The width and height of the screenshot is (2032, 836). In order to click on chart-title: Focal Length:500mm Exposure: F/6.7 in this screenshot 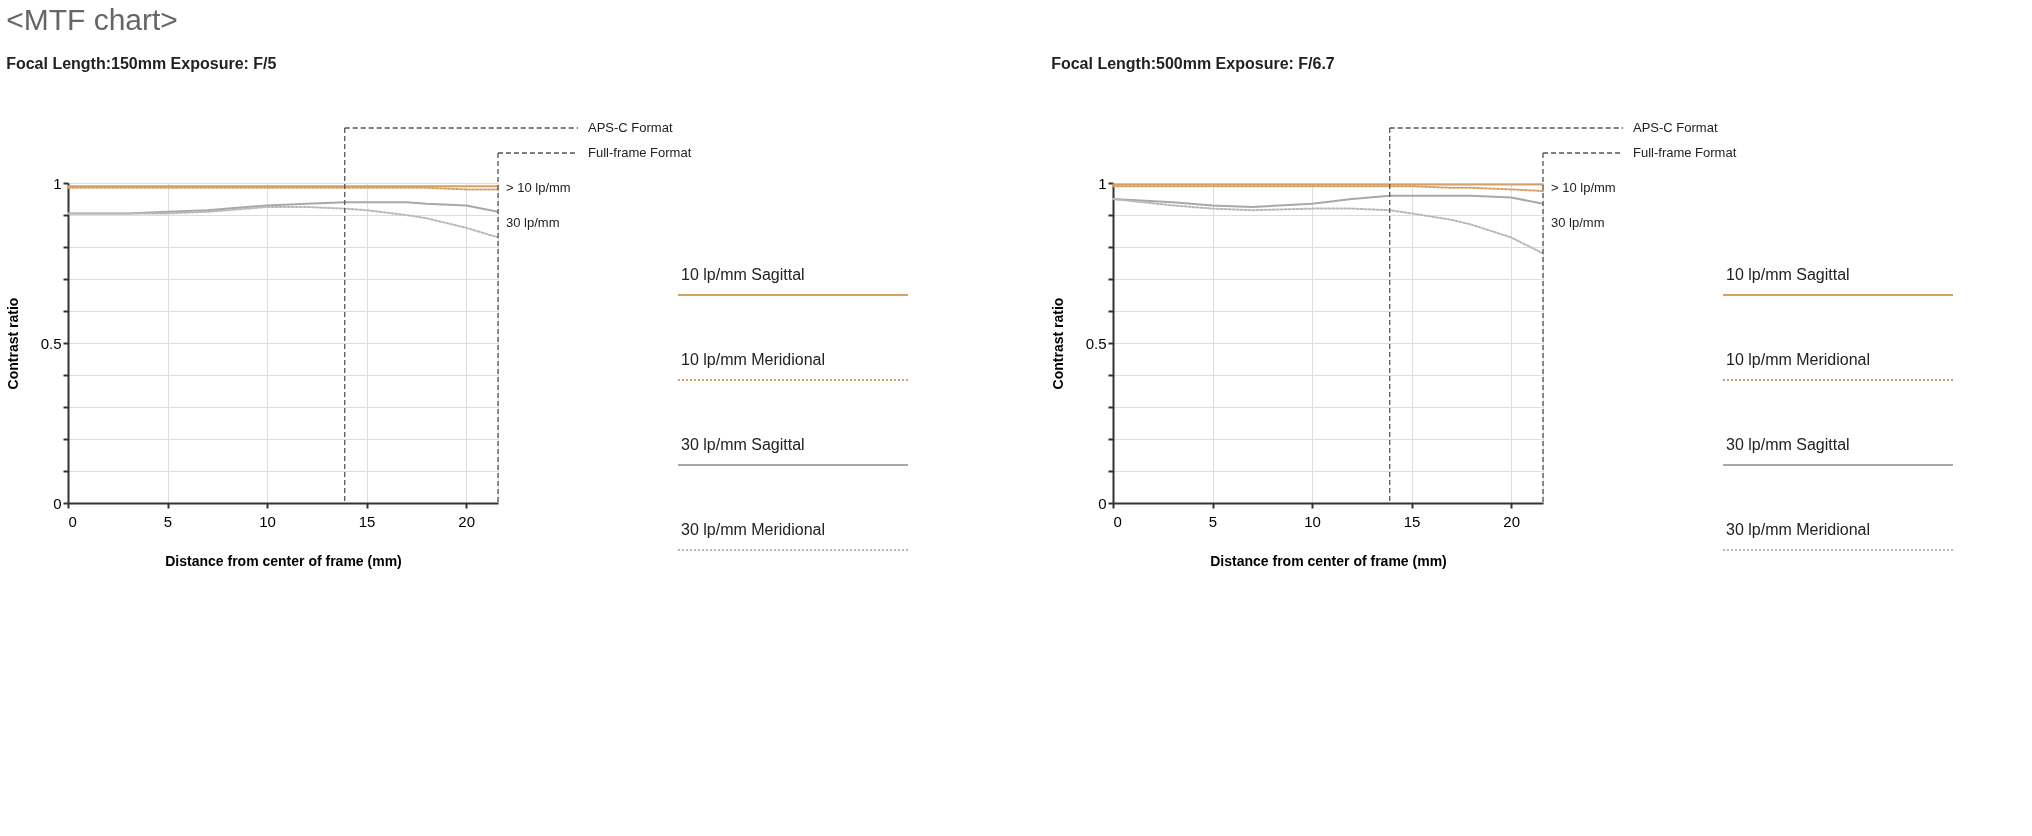, I will do `click(1193, 63)`.